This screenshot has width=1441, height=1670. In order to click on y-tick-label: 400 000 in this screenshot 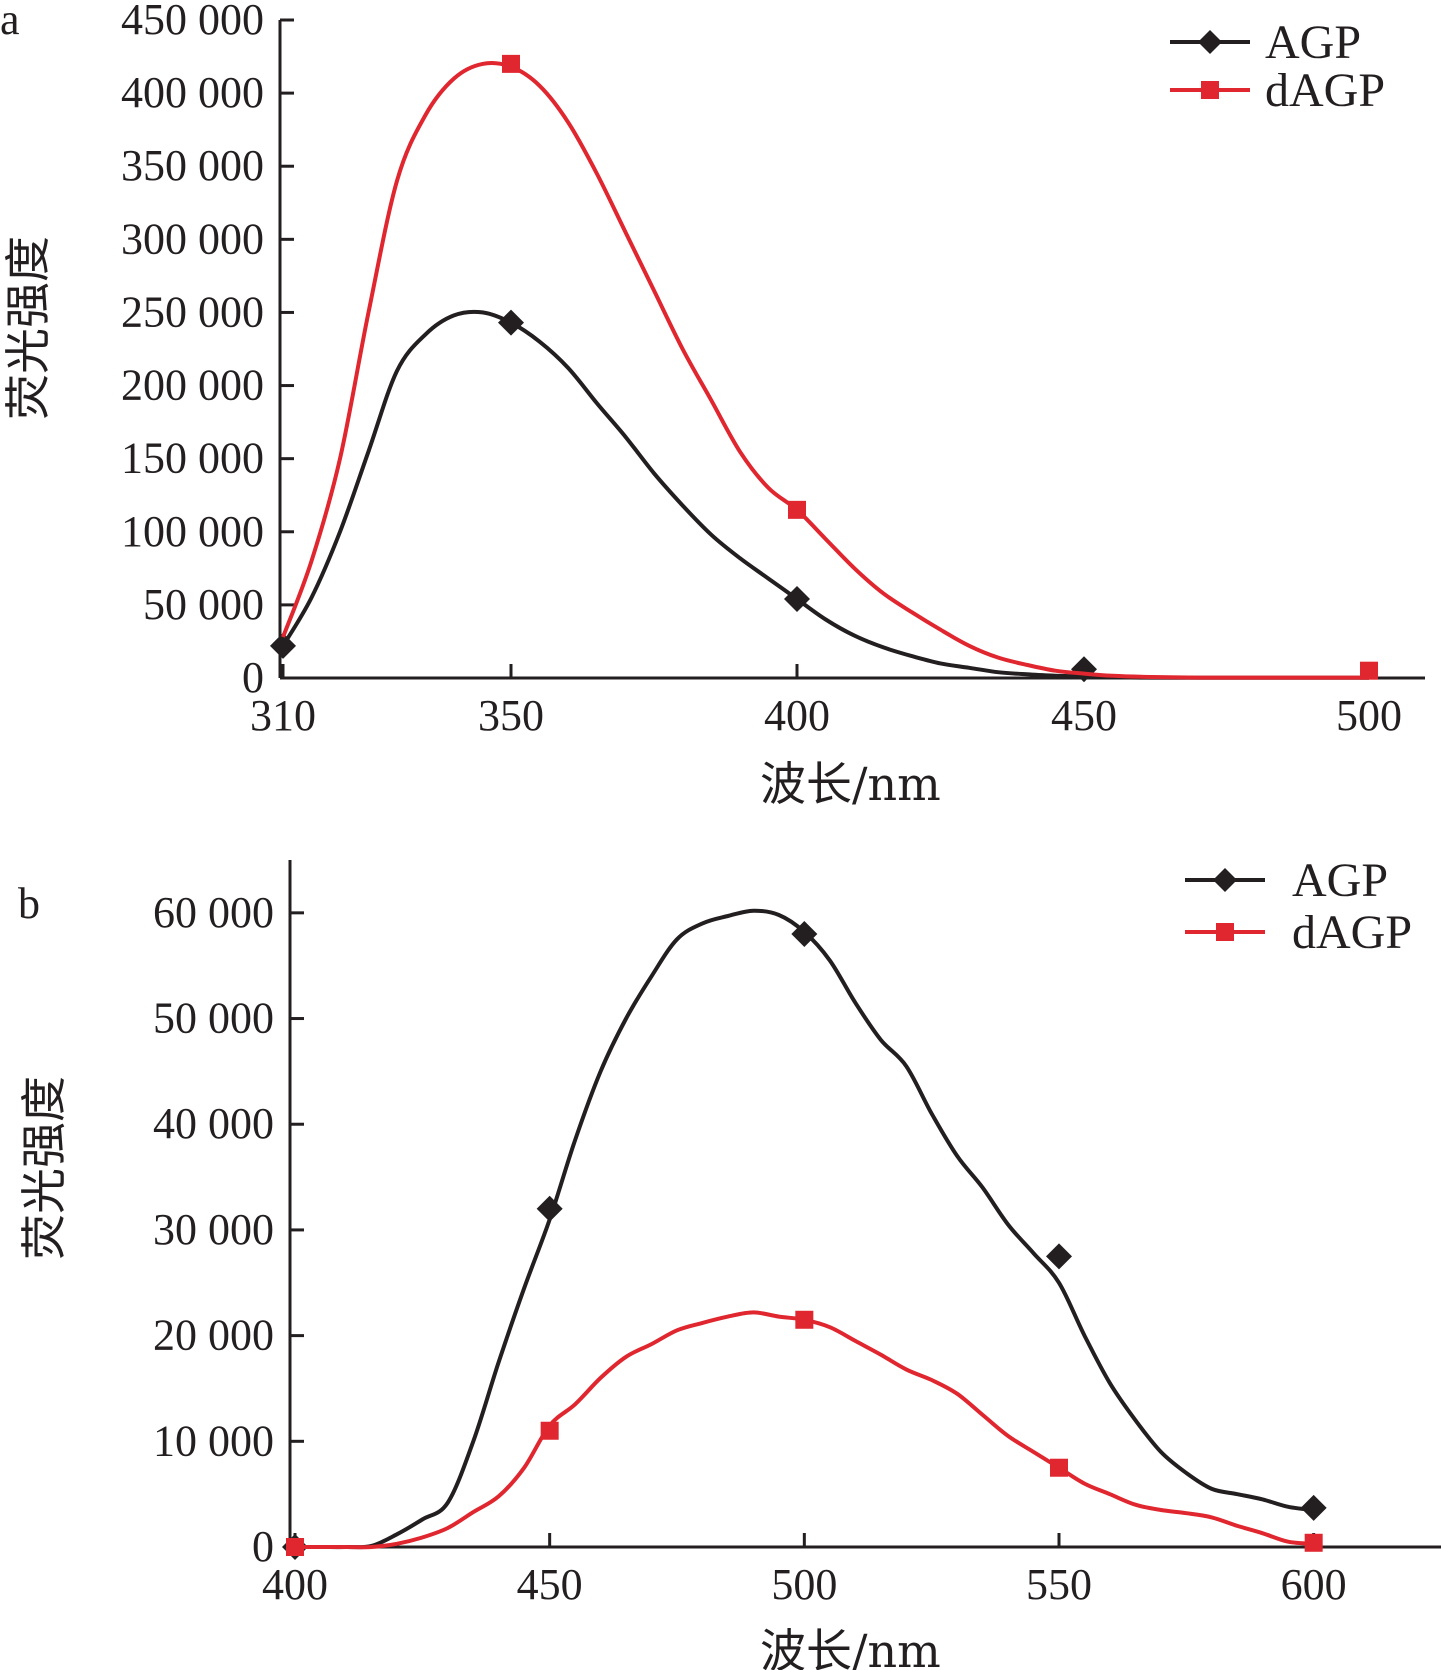, I will do `click(192, 92)`.